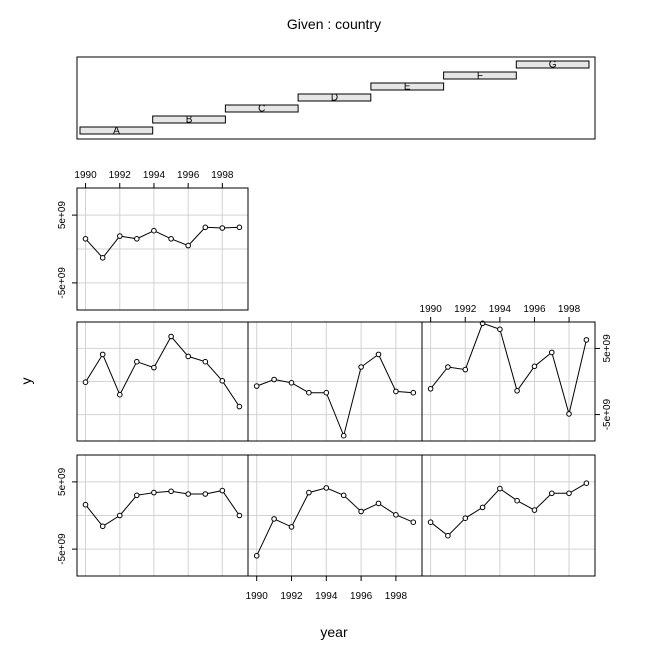  I want to click on given-bar-g, so click(552, 64).